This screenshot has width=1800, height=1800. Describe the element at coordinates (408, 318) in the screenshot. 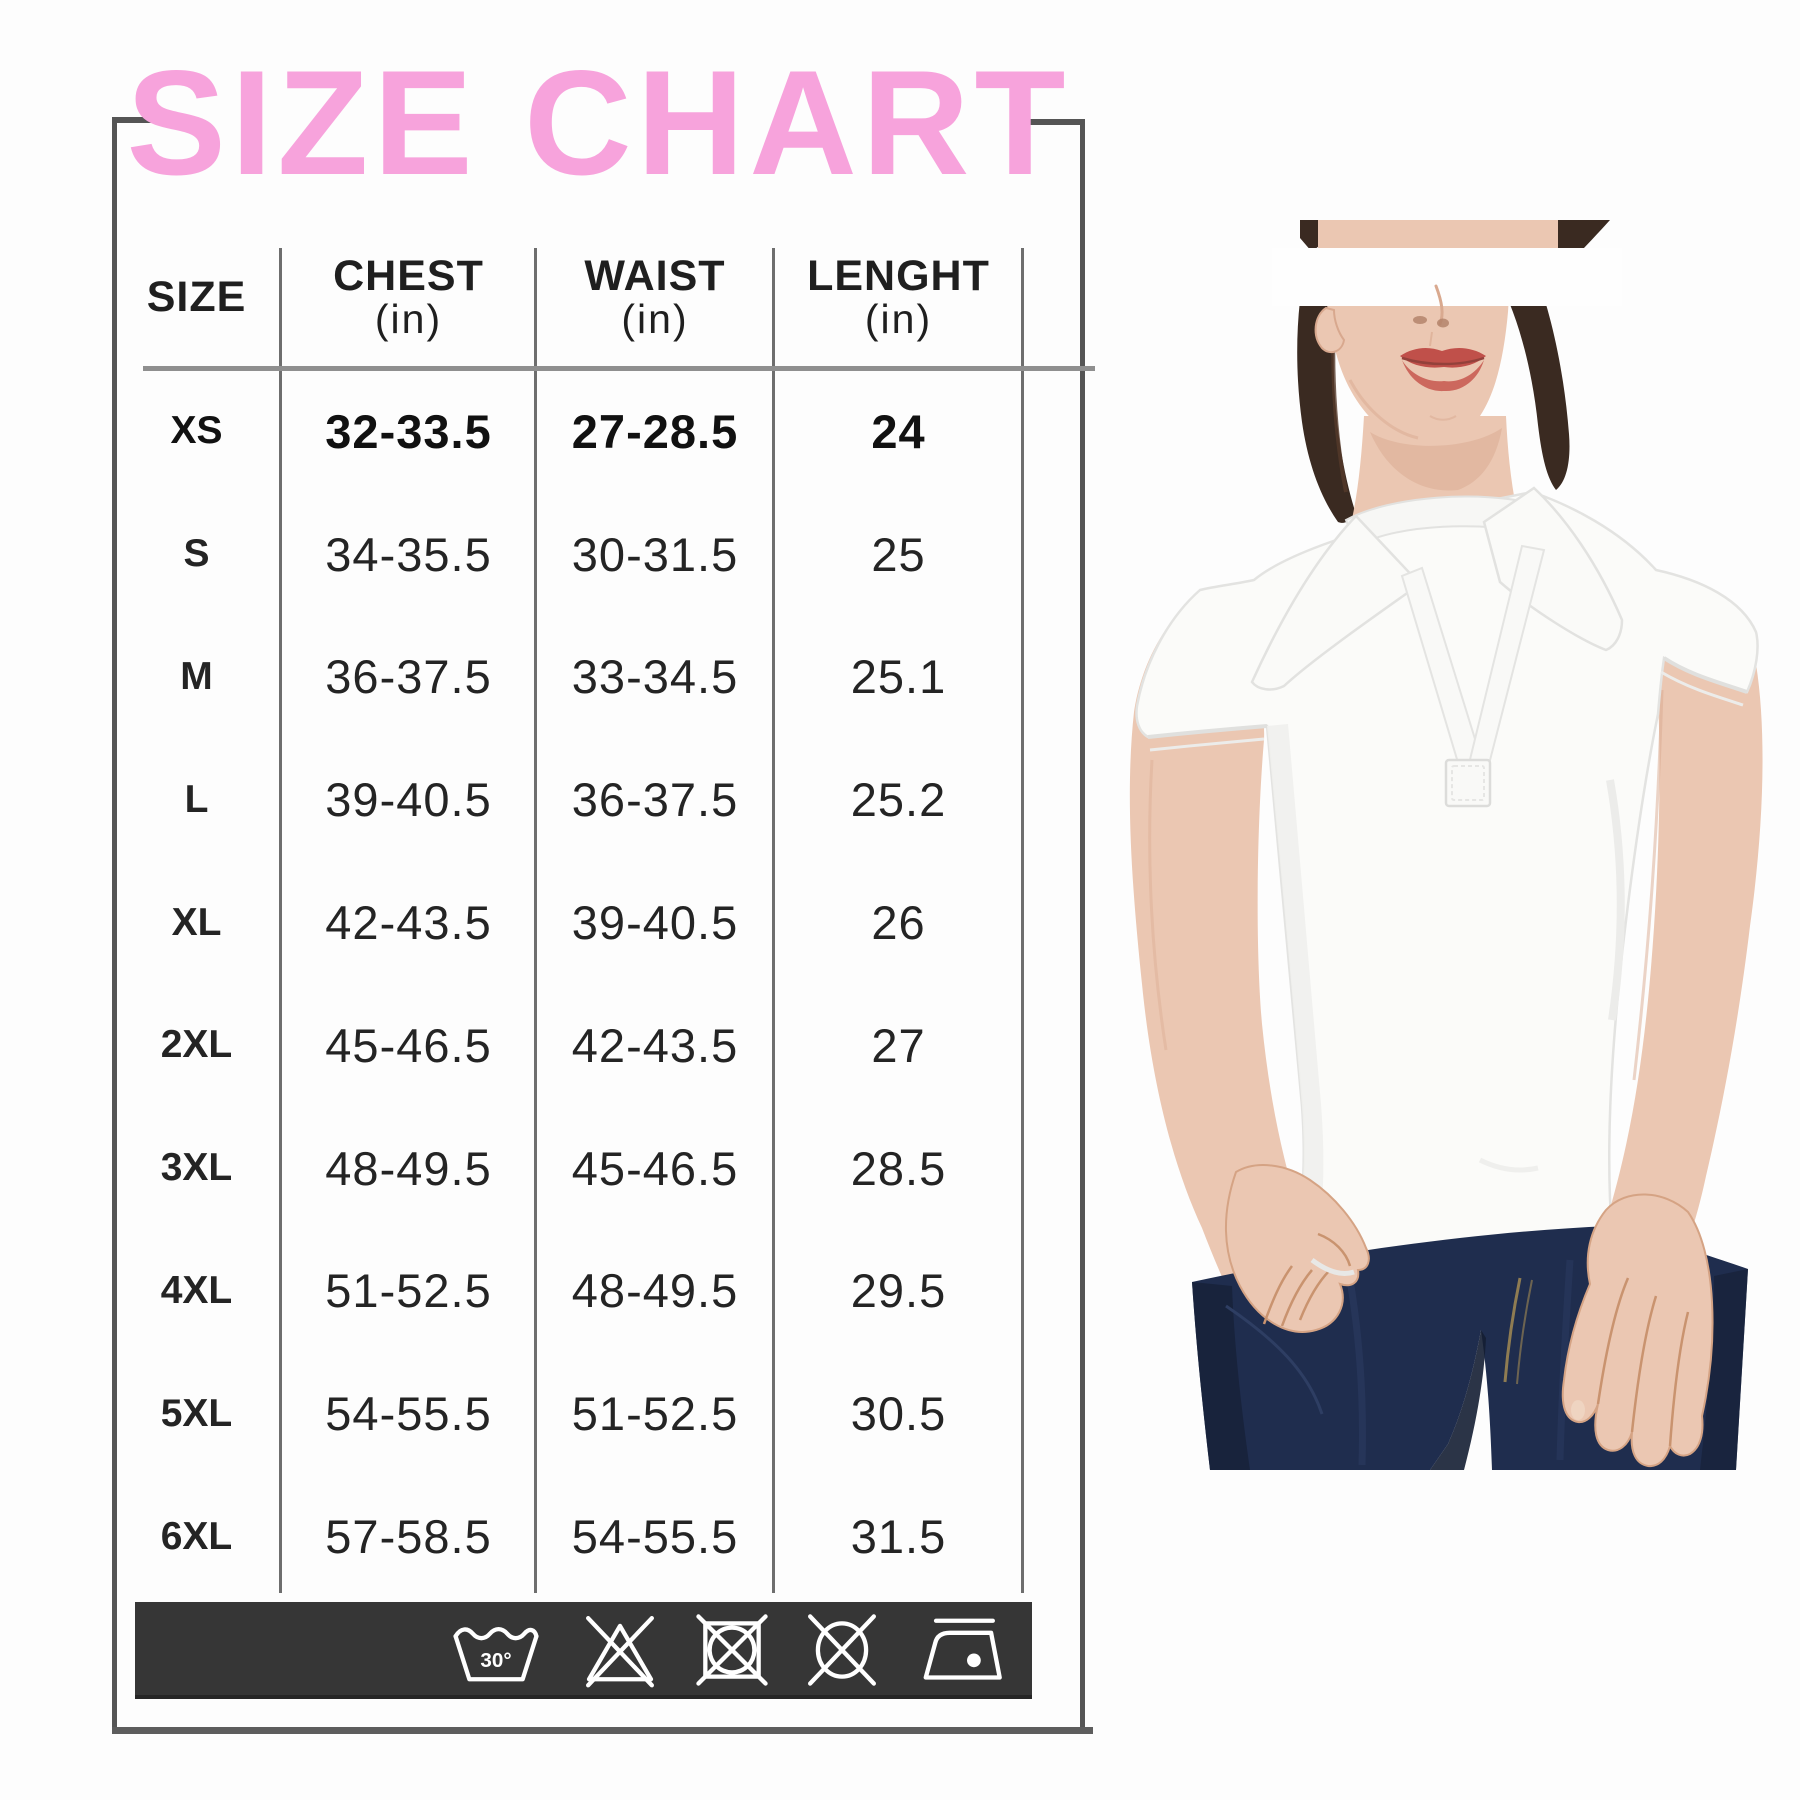

I see `header-chest-unit: (in)` at that location.